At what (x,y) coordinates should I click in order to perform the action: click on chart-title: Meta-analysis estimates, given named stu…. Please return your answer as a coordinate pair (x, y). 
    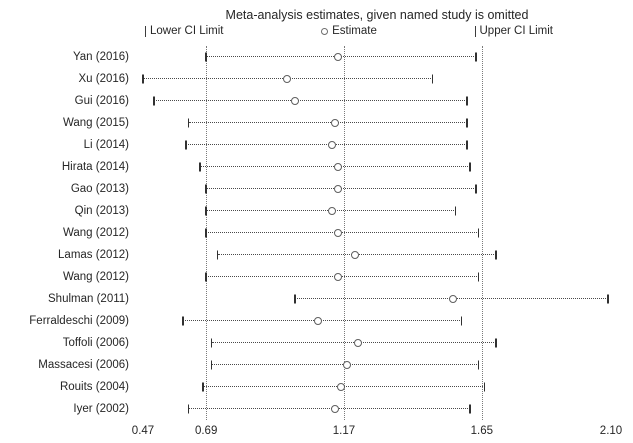
    Looking at the image, I should click on (377, 15).